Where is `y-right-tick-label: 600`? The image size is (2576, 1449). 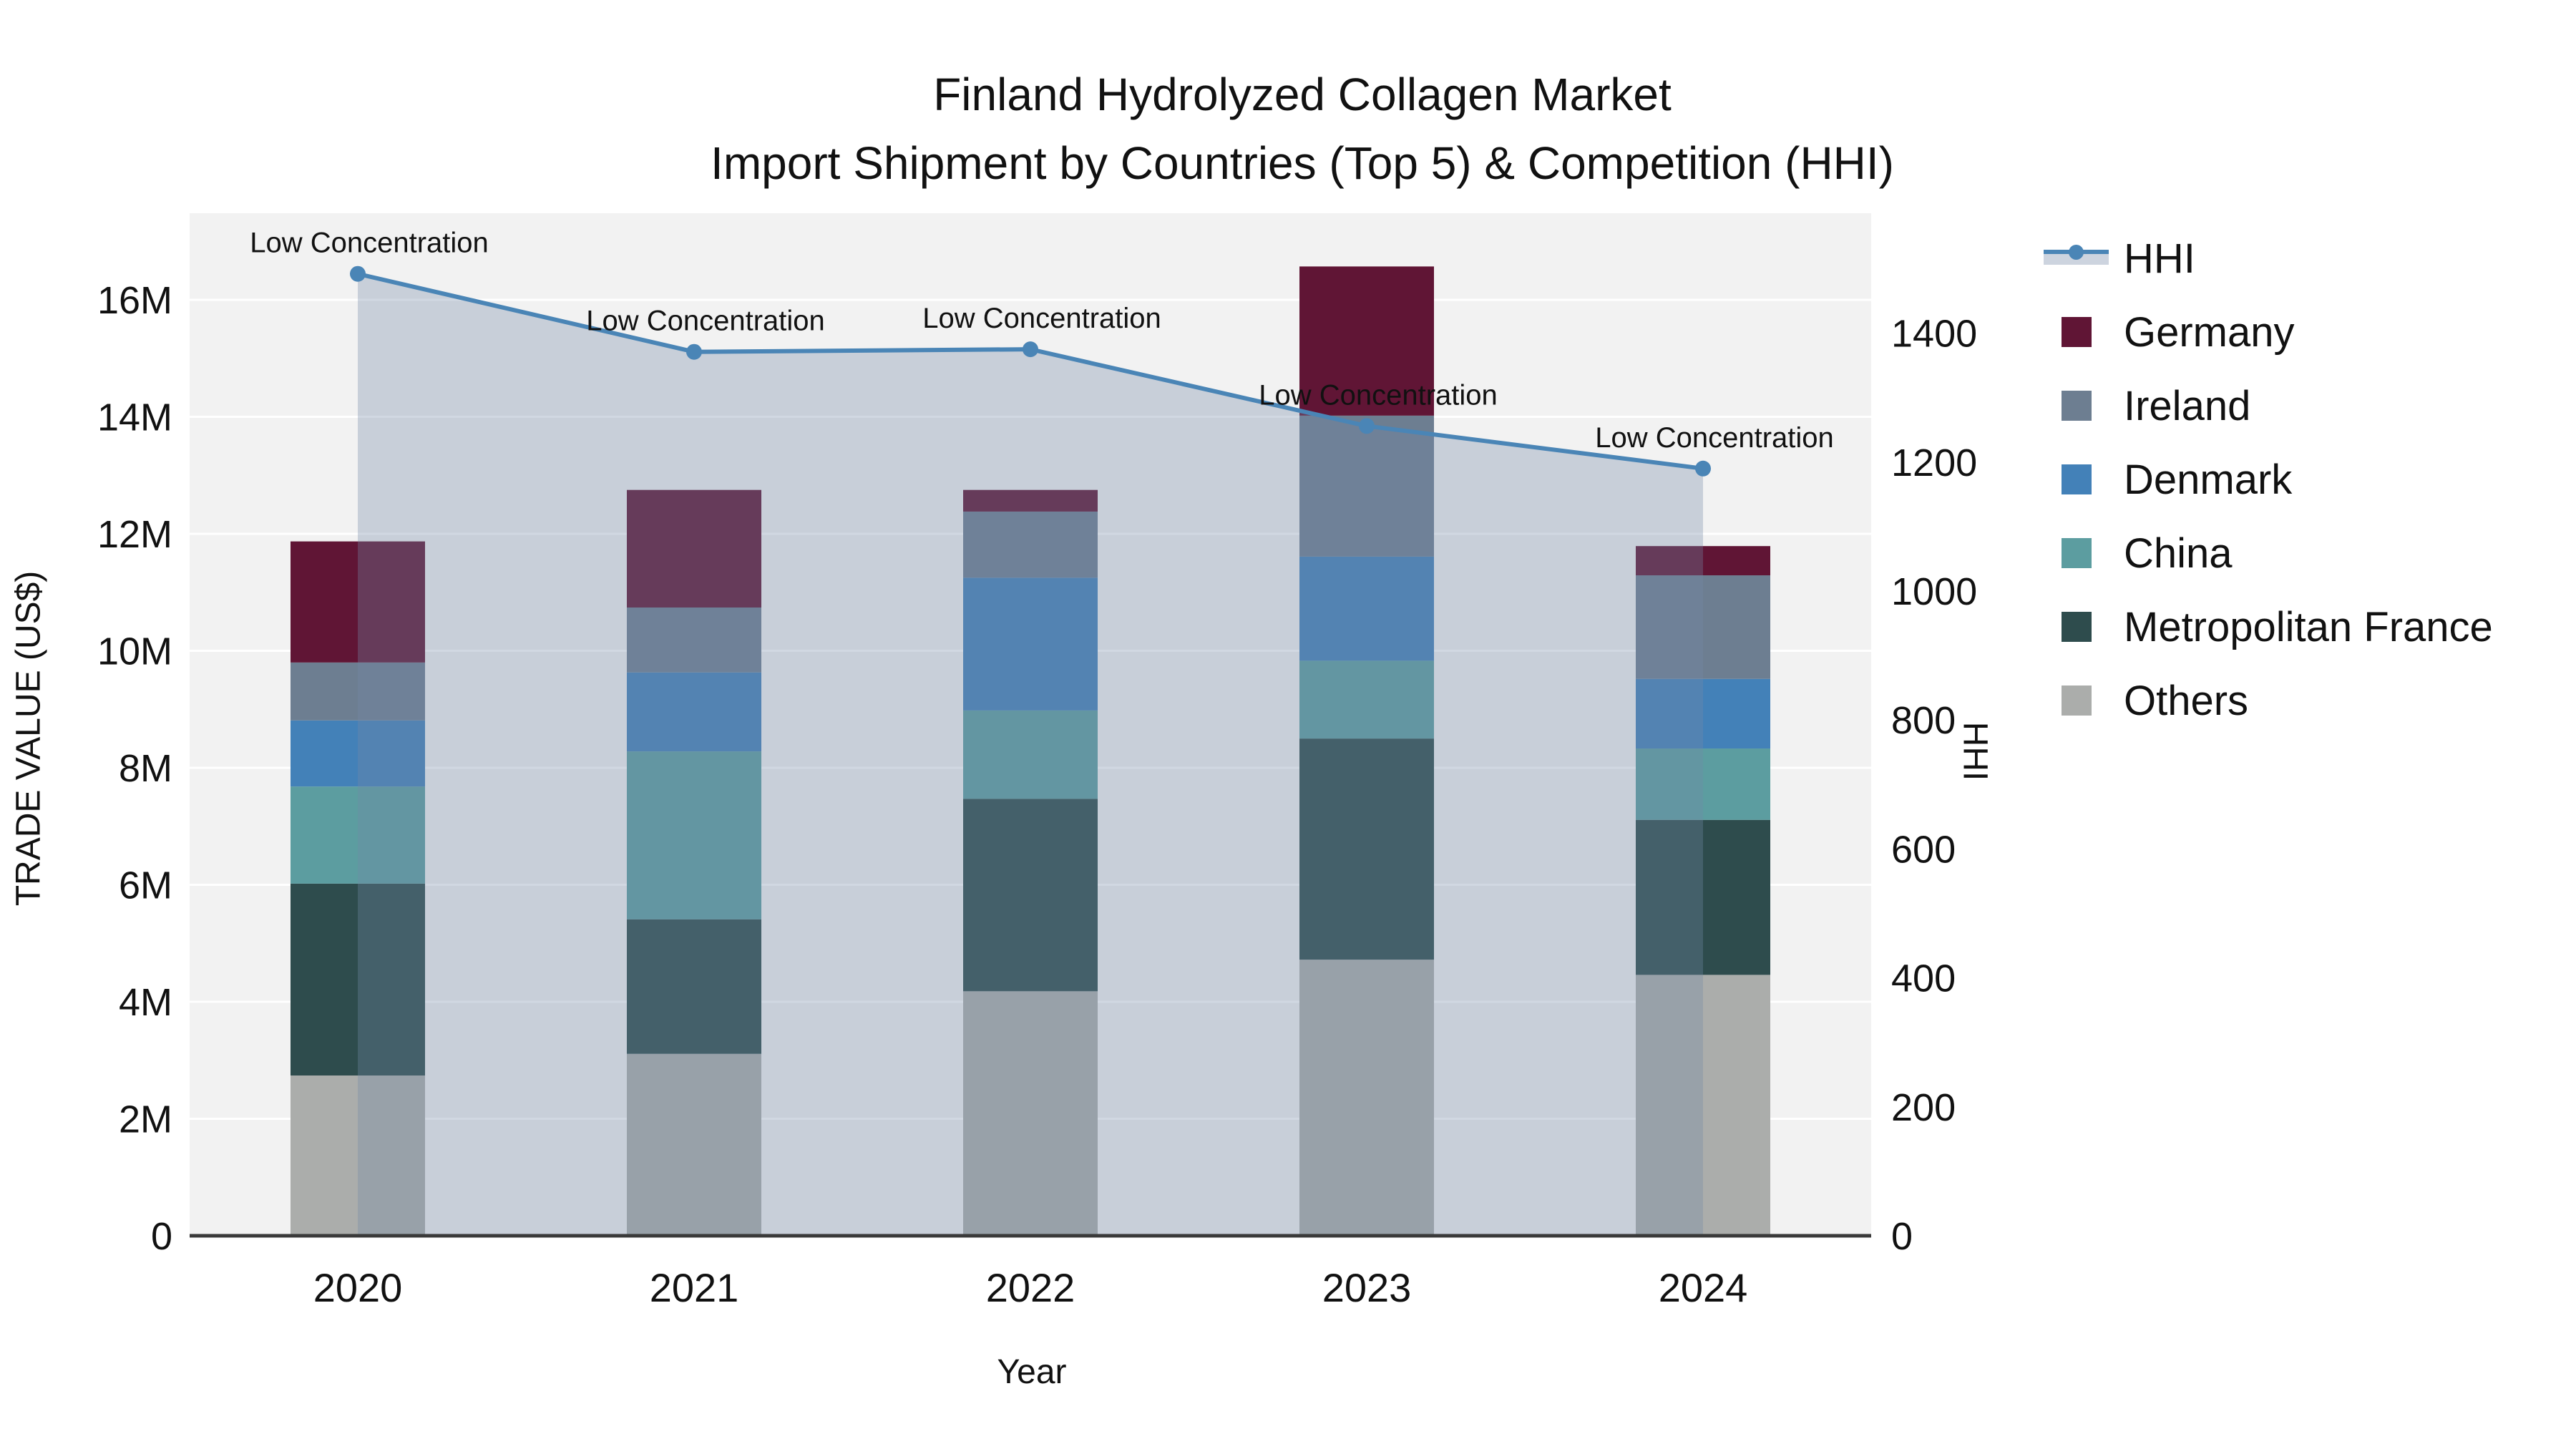
y-right-tick-label: 600 is located at coordinates (1923, 849).